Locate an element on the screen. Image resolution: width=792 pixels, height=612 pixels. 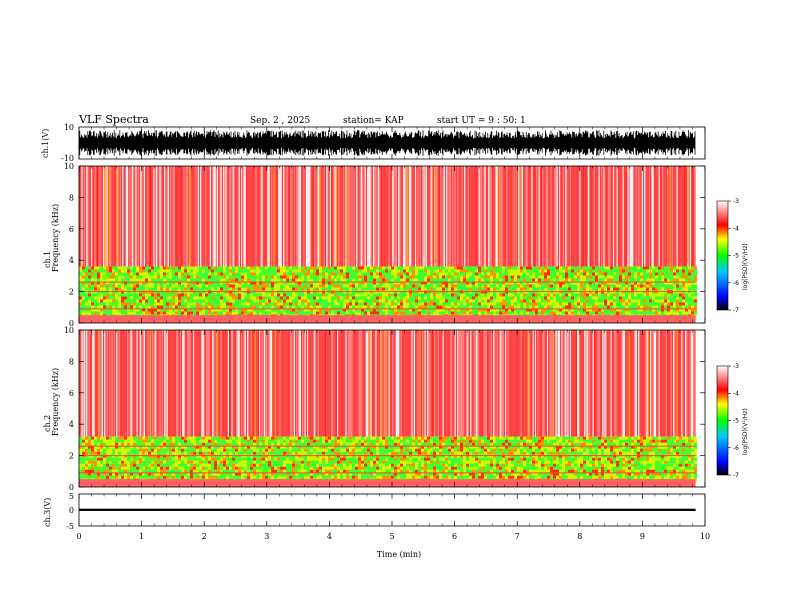
ch1-colorbar-ticks: -3-4-5-6-7 is located at coordinates (733, 256).